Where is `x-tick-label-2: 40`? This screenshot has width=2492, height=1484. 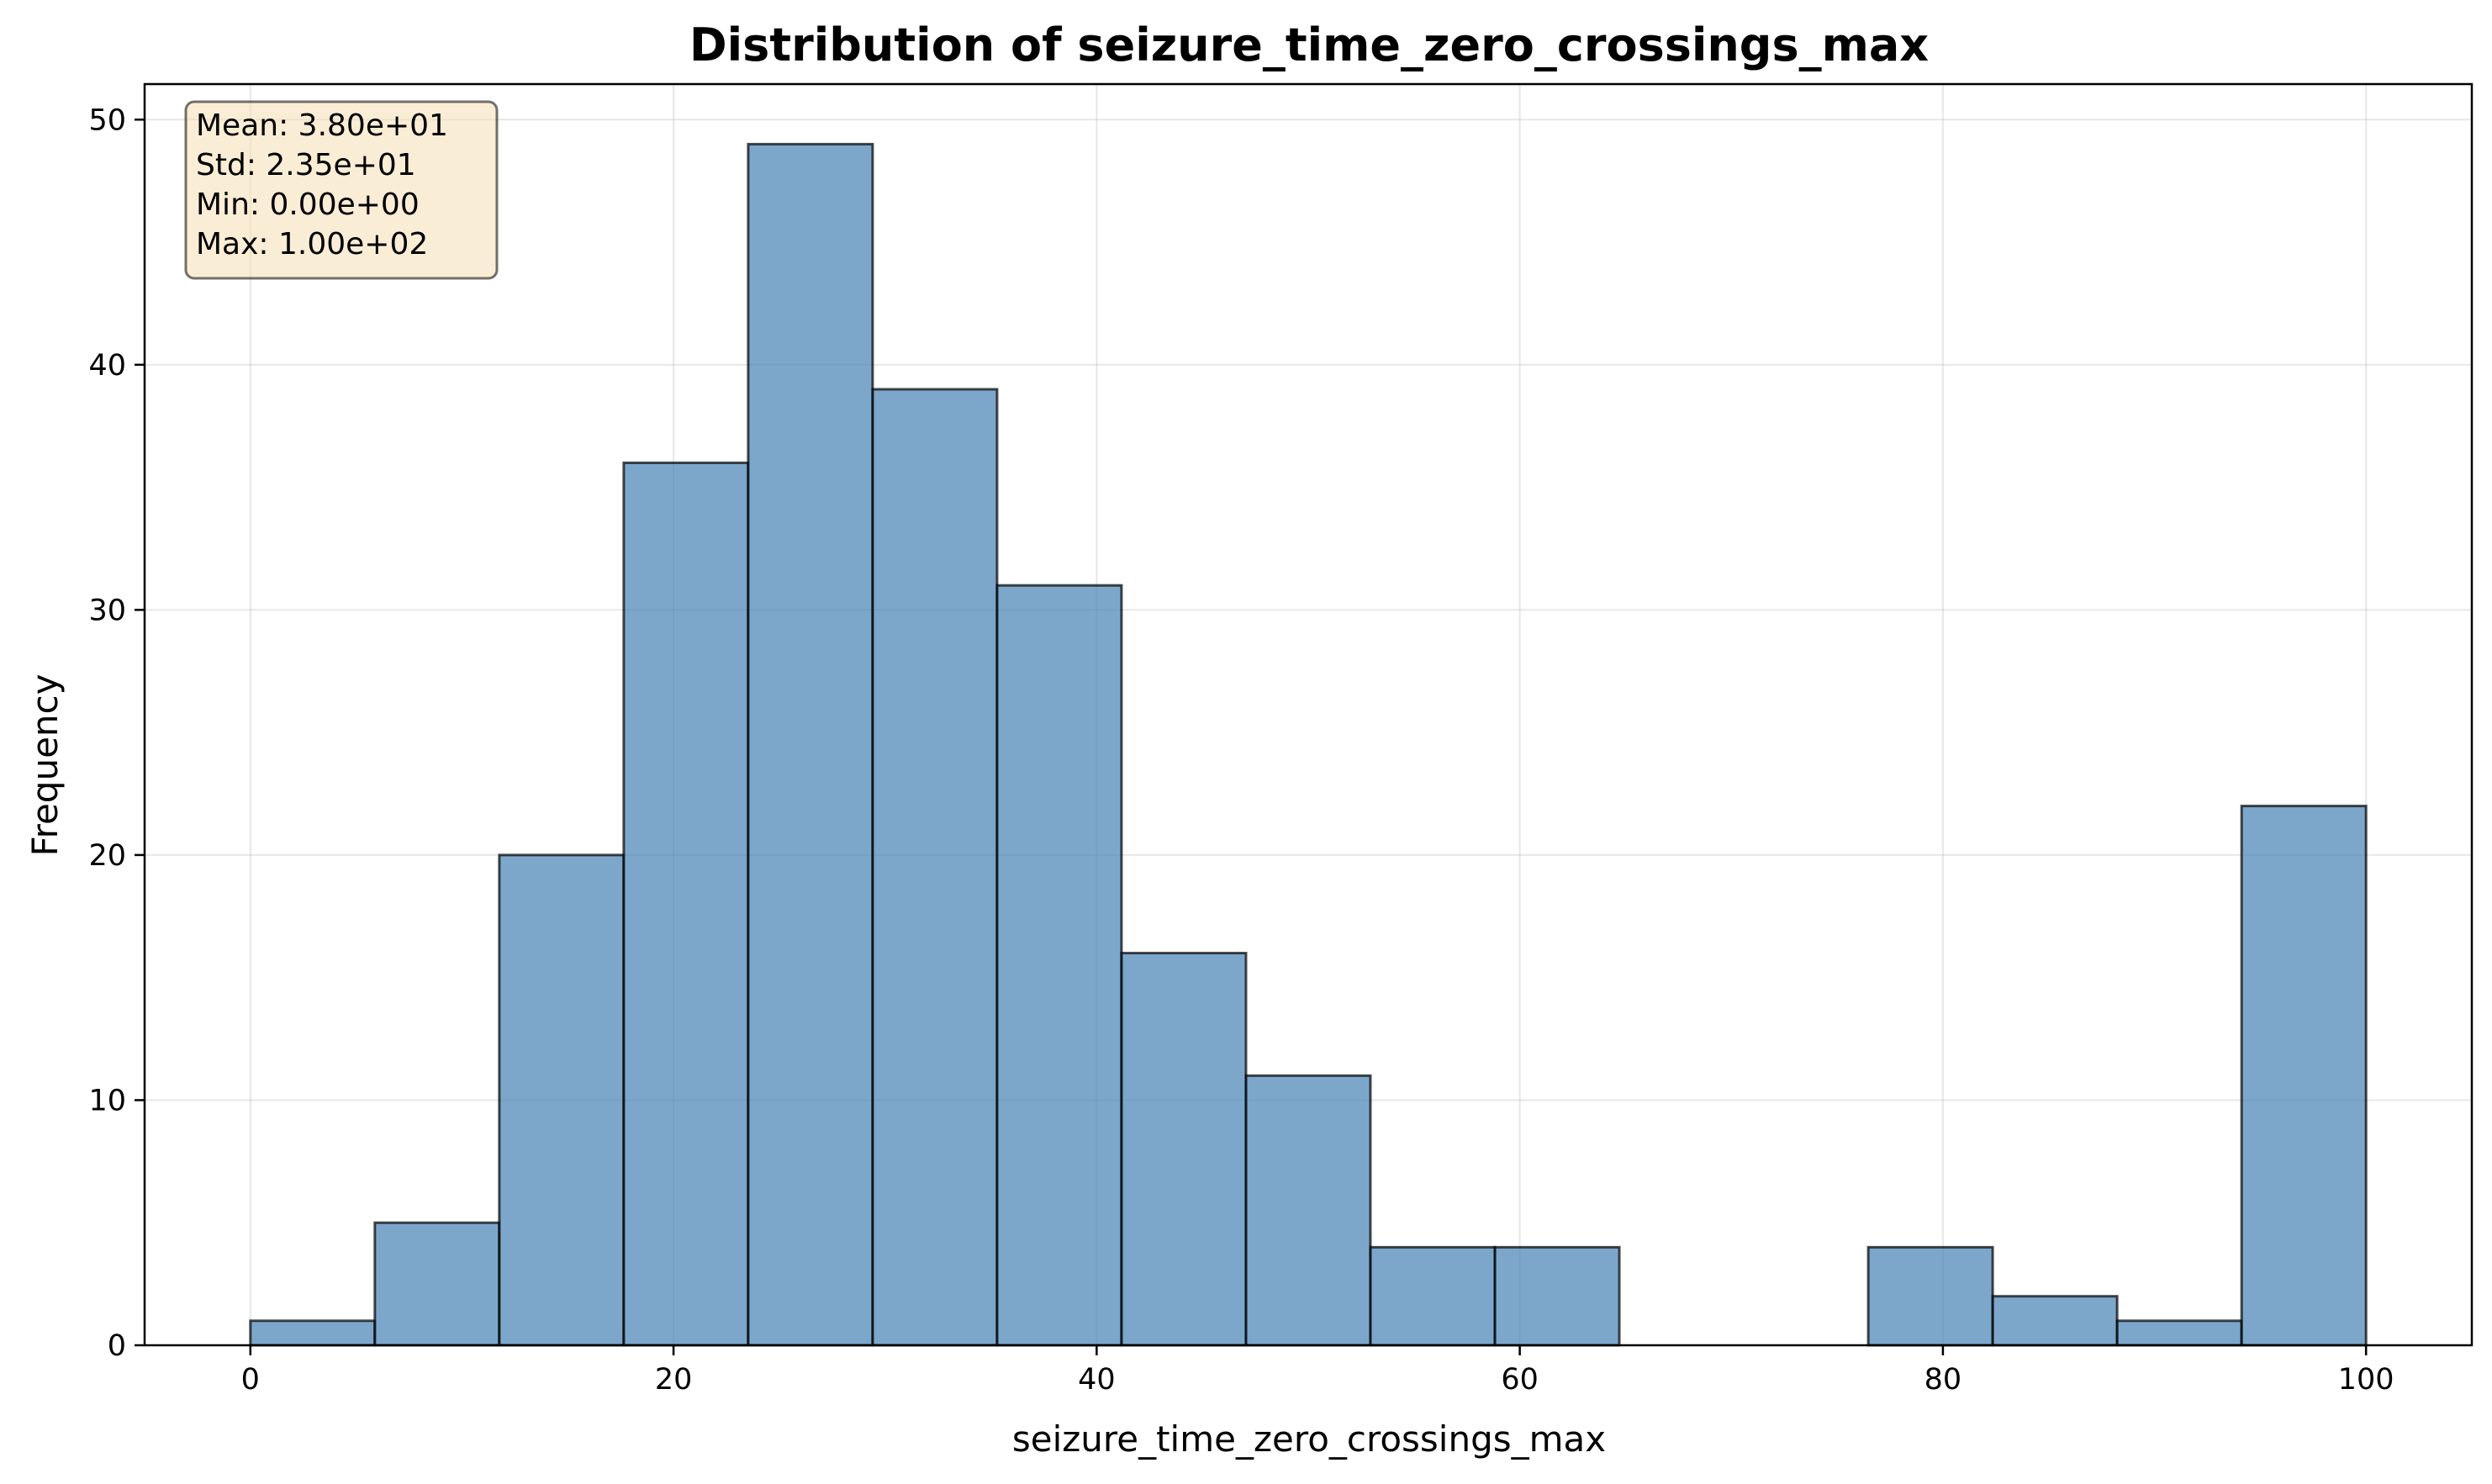 x-tick-label-2: 40 is located at coordinates (1097, 1380).